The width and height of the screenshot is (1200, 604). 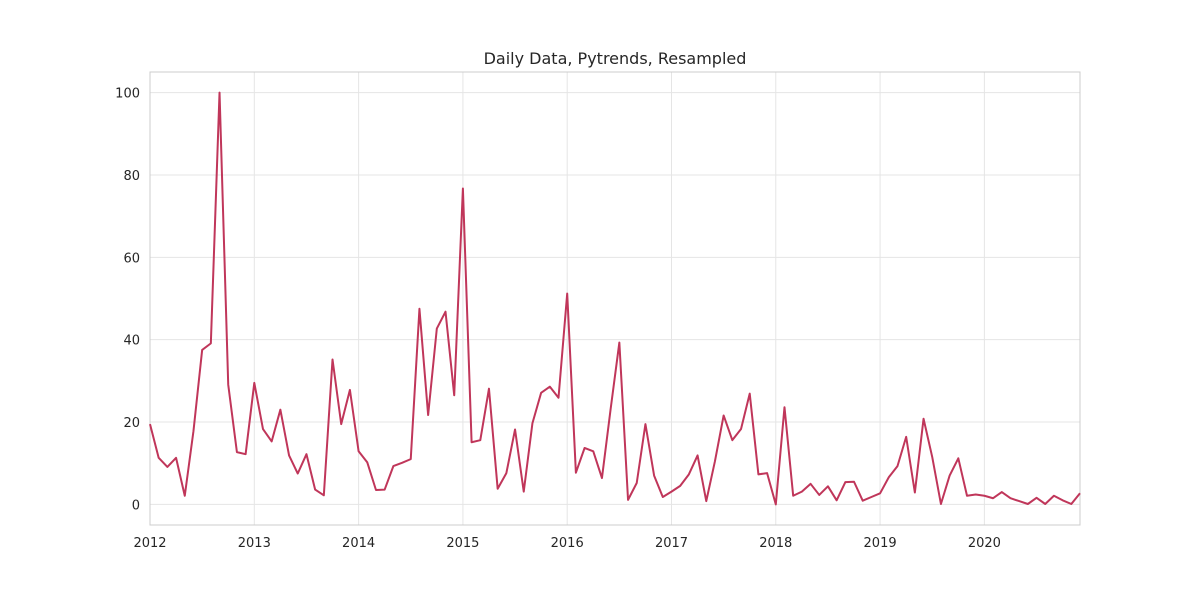 What do you see at coordinates (127, 300) in the screenshot?
I see `y-axis-ticks: 0 20 40 60 80 100` at bounding box center [127, 300].